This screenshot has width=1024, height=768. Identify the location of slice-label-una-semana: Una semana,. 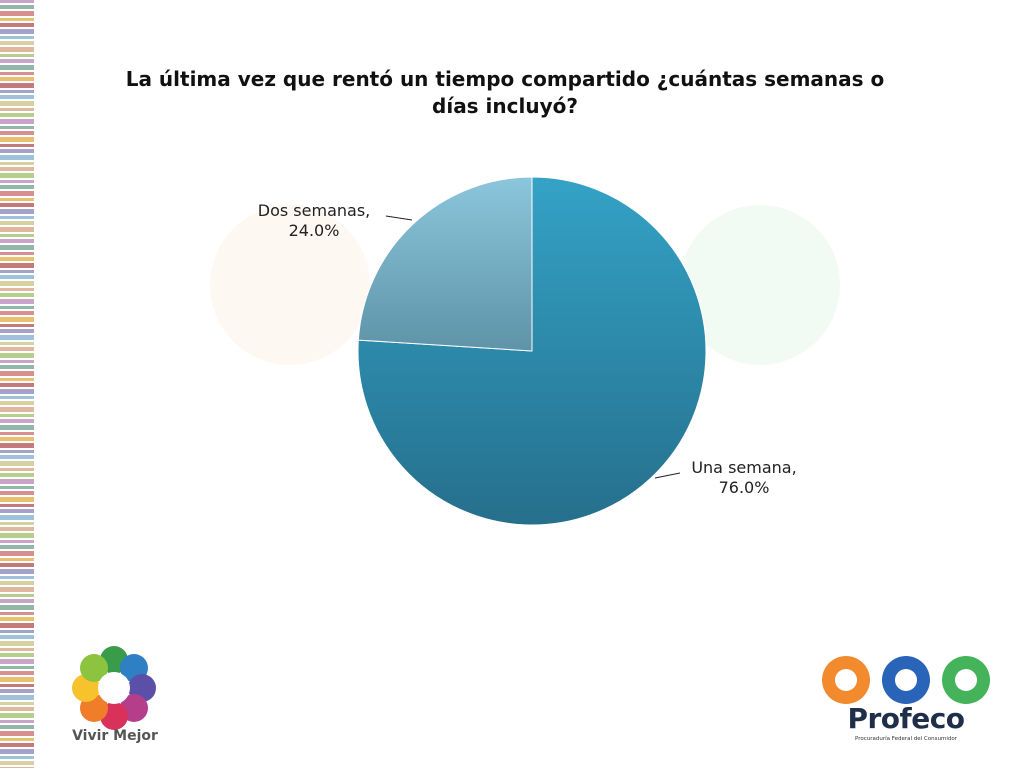
(743, 467).